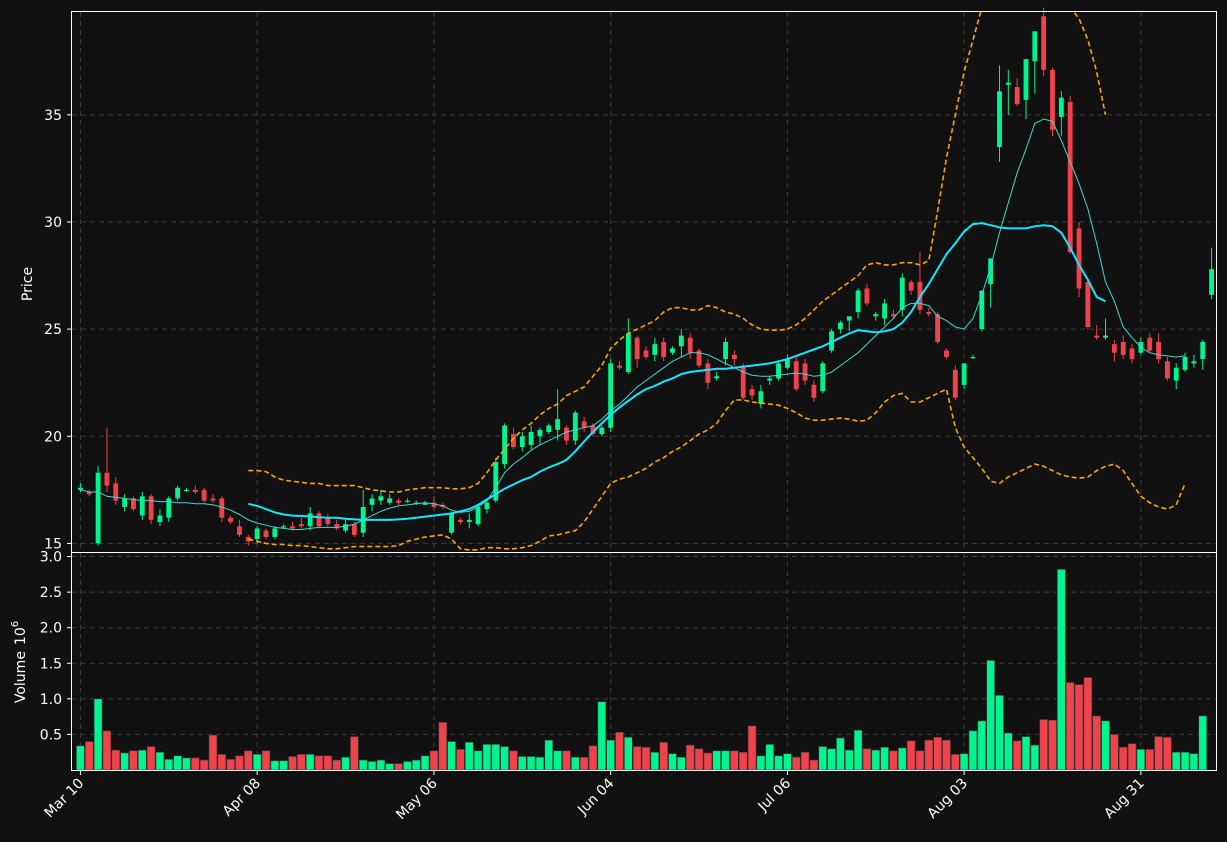  I want to click on bollinger-line, so click(717, 469).